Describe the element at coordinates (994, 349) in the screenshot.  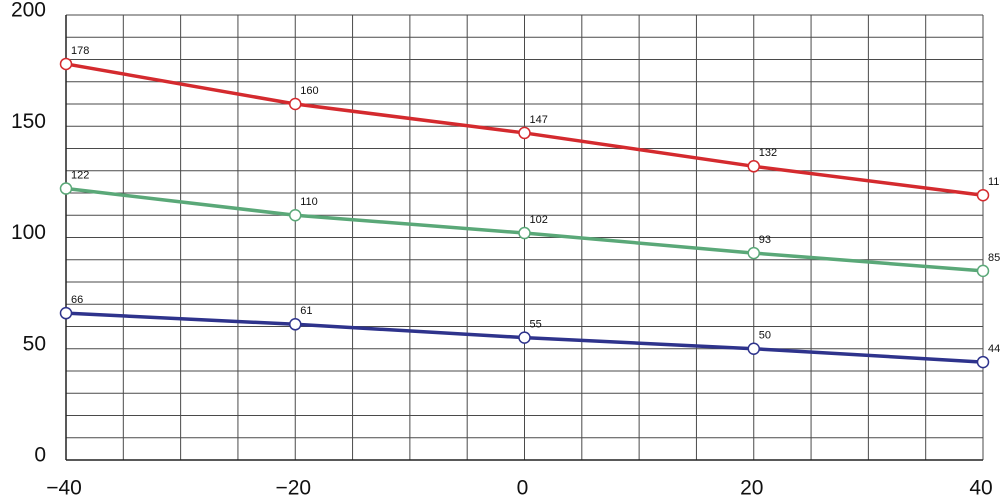
I see `data-label: 44` at that location.